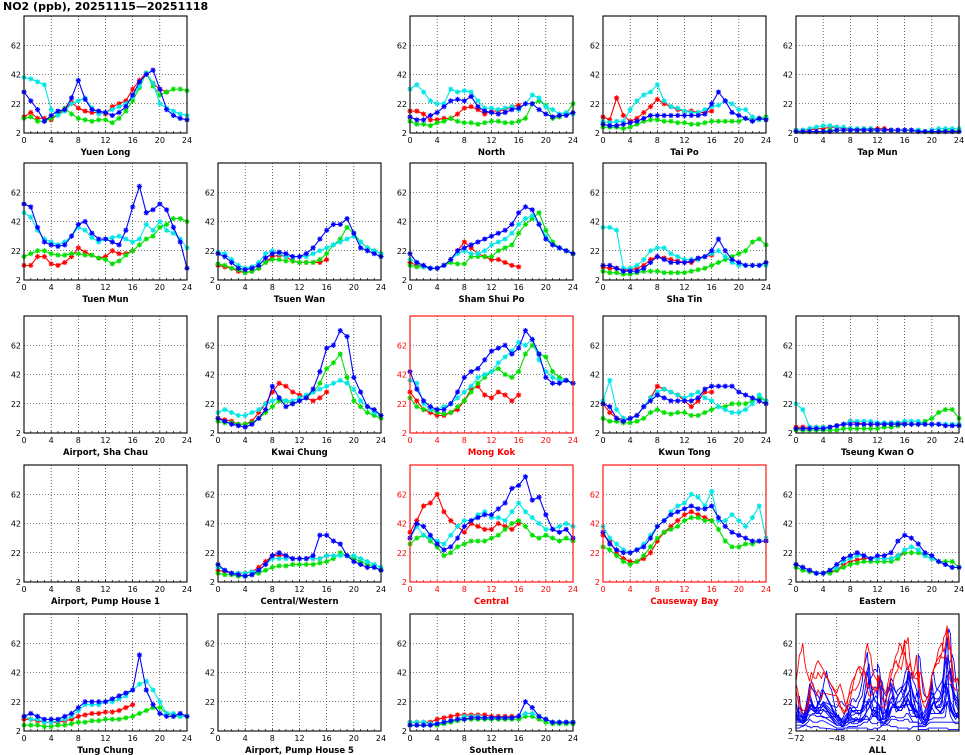  Describe the element at coordinates (684, 153) in the screenshot. I see `station-name: Tai Po` at that location.